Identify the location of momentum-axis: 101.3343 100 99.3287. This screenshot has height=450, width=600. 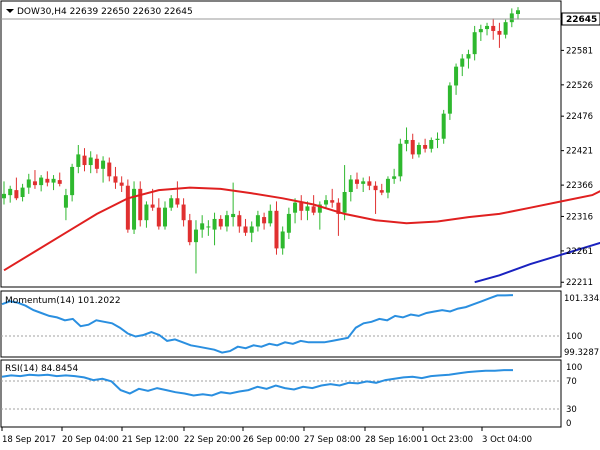
(582, 326).